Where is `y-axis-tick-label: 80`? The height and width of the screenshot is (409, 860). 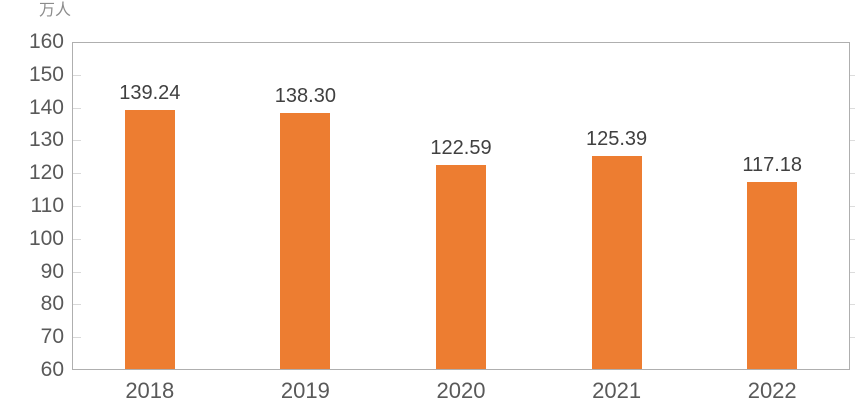
y-axis-tick-label: 80 is located at coordinates (52, 304).